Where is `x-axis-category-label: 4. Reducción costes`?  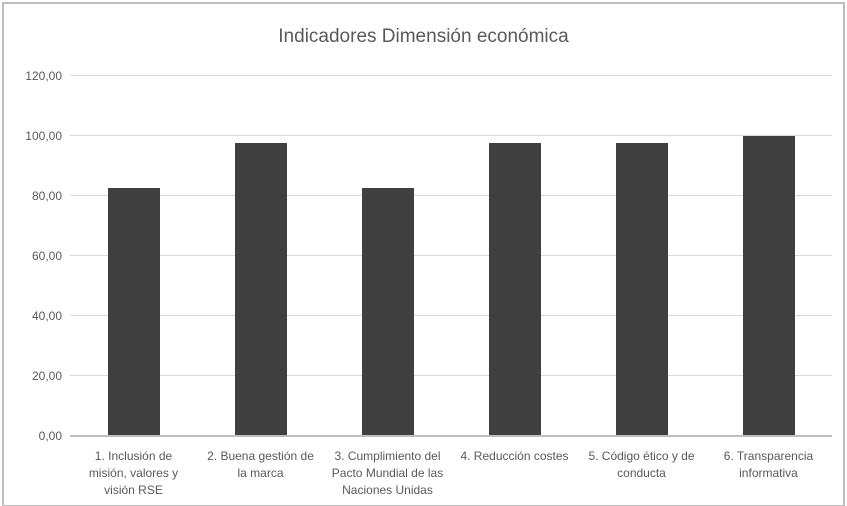 x-axis-category-label: 4. Reducción costes is located at coordinates (514, 456).